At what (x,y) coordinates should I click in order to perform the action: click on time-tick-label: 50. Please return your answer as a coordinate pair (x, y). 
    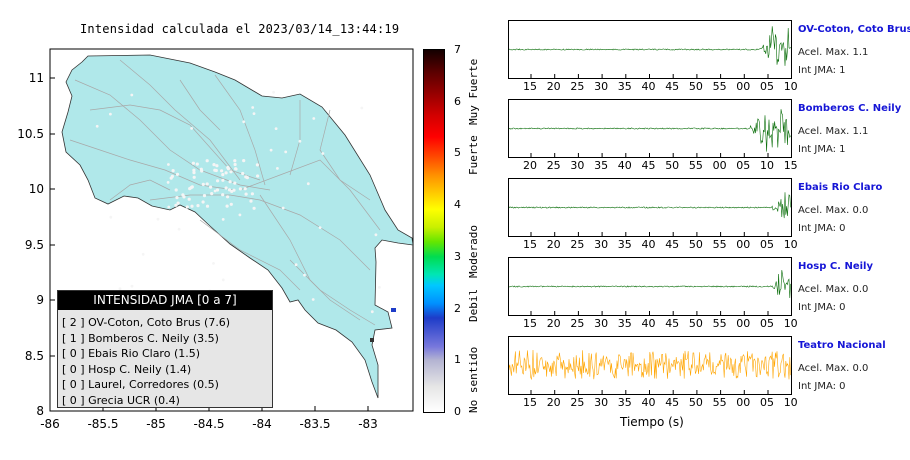
    Looking at the image, I should click on (695, 86).